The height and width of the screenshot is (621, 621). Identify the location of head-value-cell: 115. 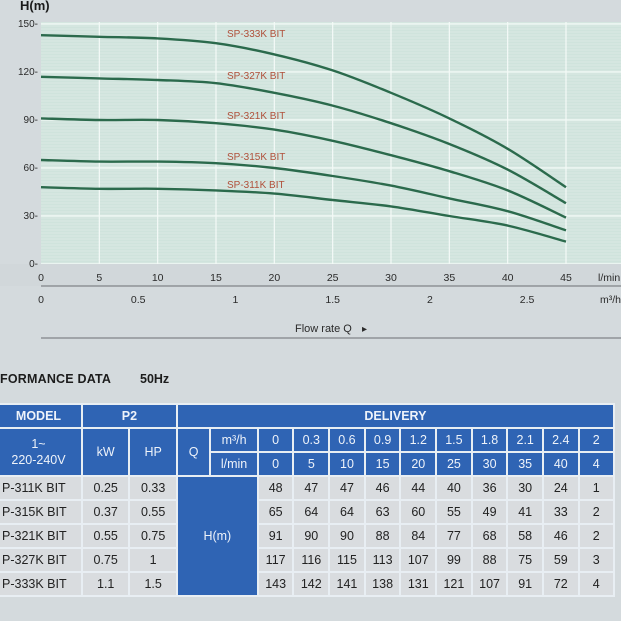
(347, 560).